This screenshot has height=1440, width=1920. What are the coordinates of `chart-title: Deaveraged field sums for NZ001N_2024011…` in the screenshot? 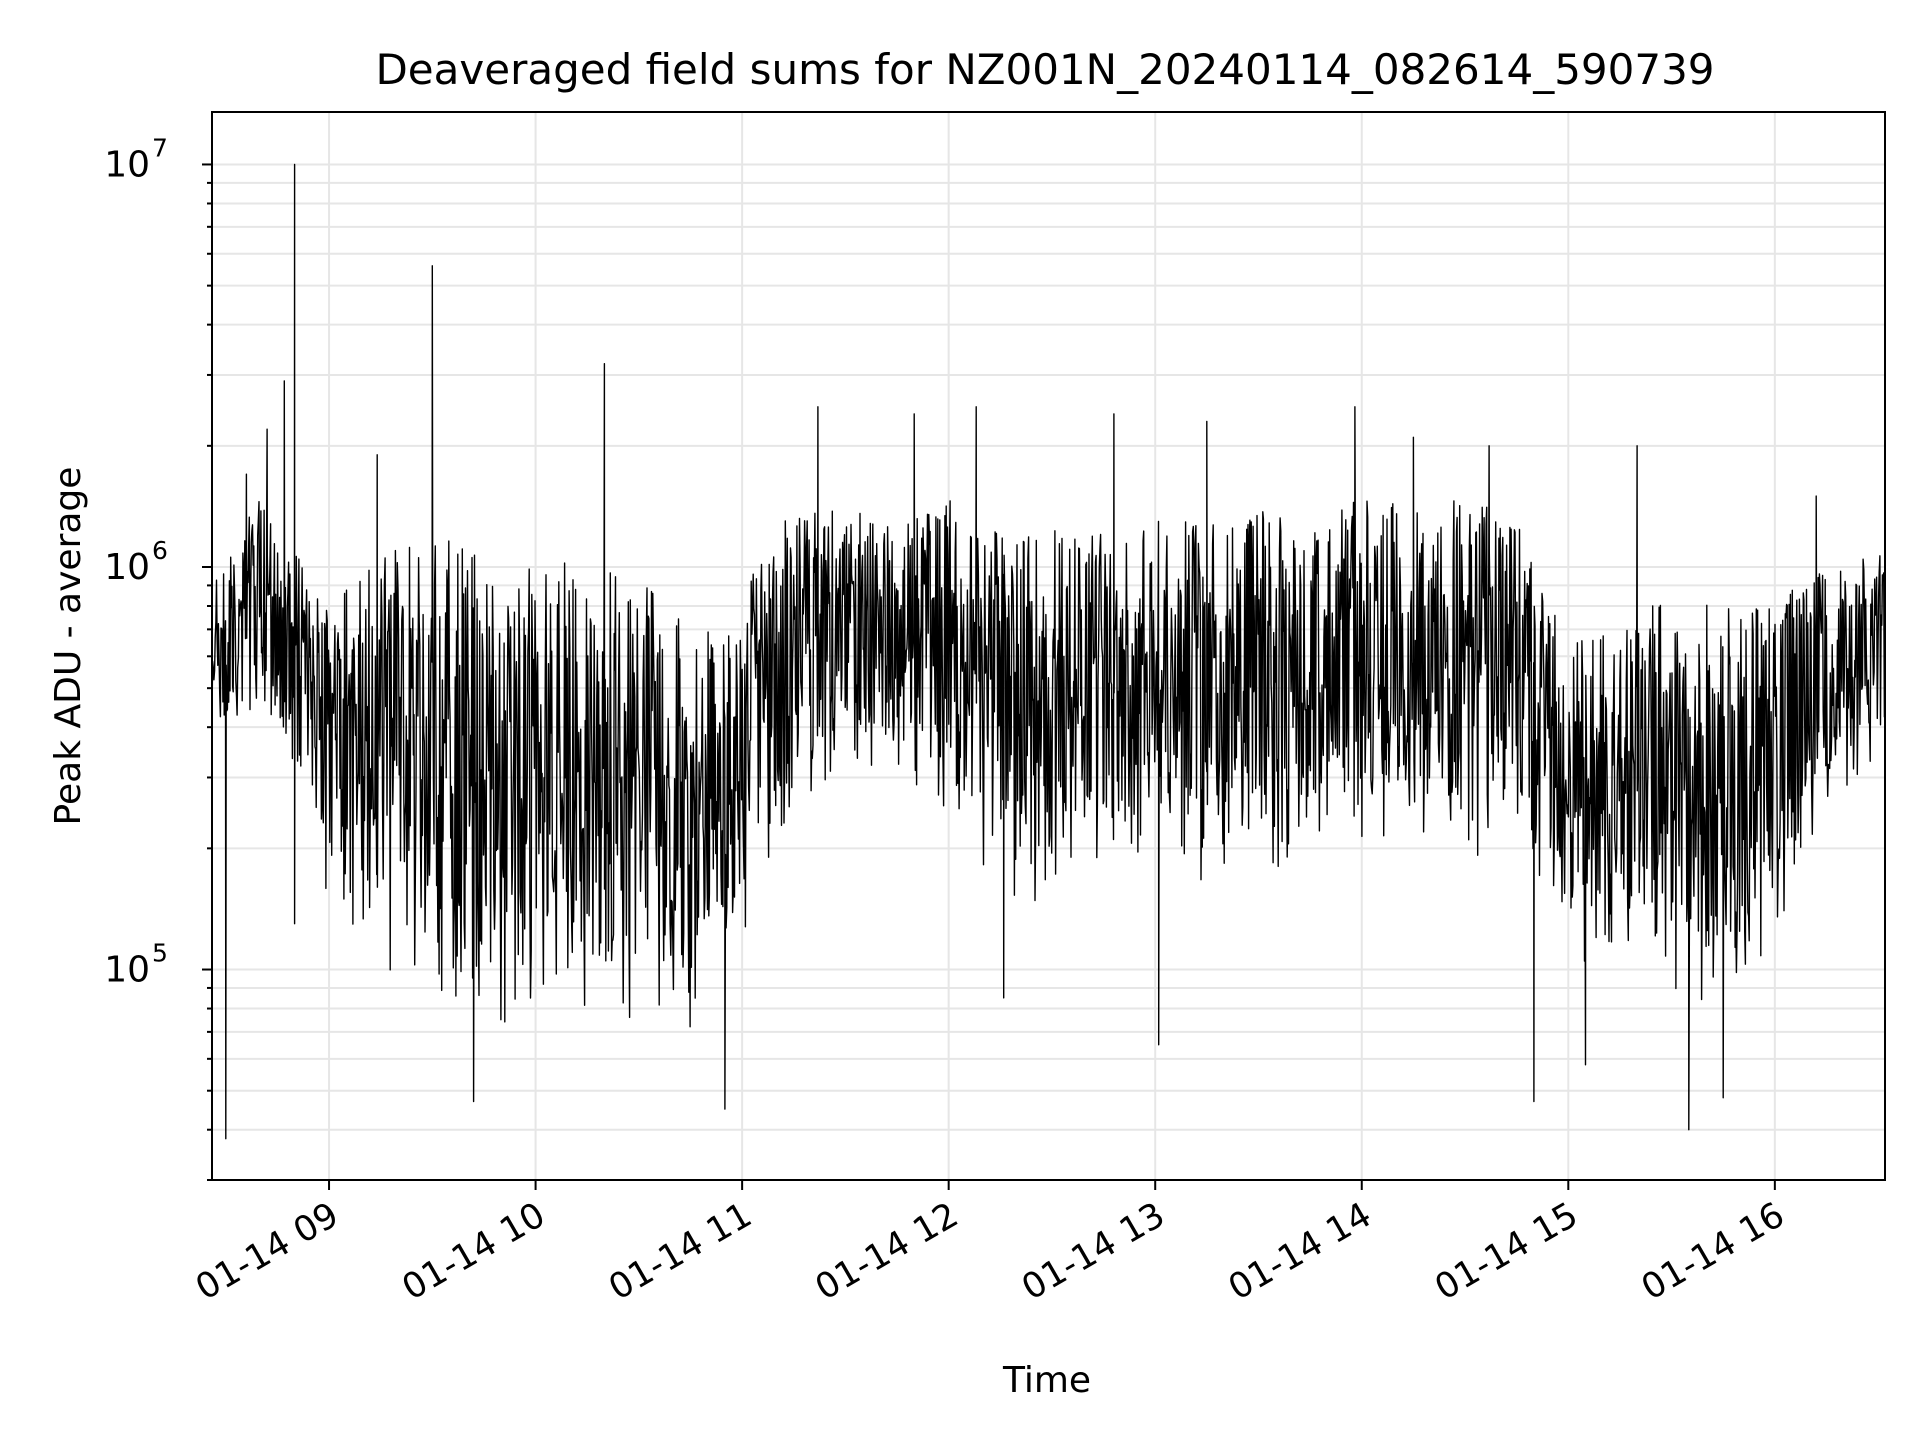 It's located at (1044, 69).